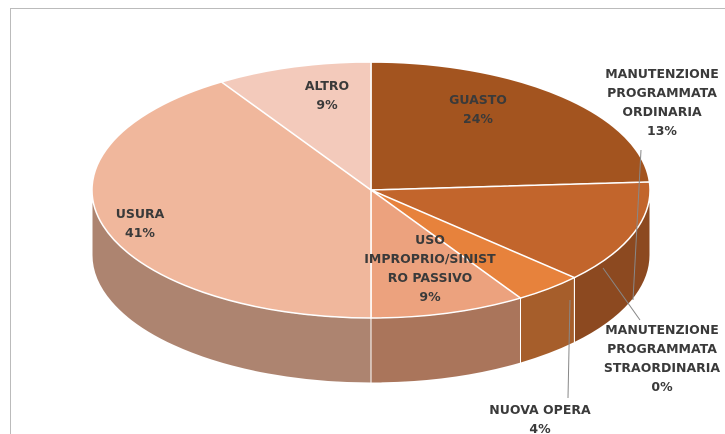 The width and height of the screenshot is (725, 434). What do you see at coordinates (140, 223) in the screenshot?
I see `data-label: USURA 41%` at bounding box center [140, 223].